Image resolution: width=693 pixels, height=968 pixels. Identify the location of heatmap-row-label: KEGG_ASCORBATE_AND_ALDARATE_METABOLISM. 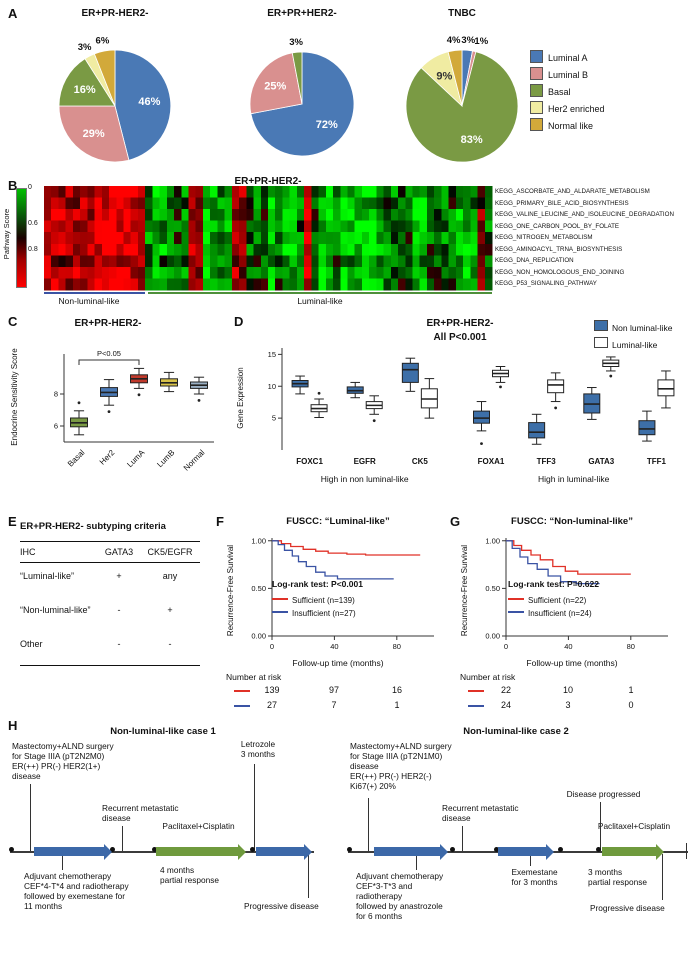
(572, 191).